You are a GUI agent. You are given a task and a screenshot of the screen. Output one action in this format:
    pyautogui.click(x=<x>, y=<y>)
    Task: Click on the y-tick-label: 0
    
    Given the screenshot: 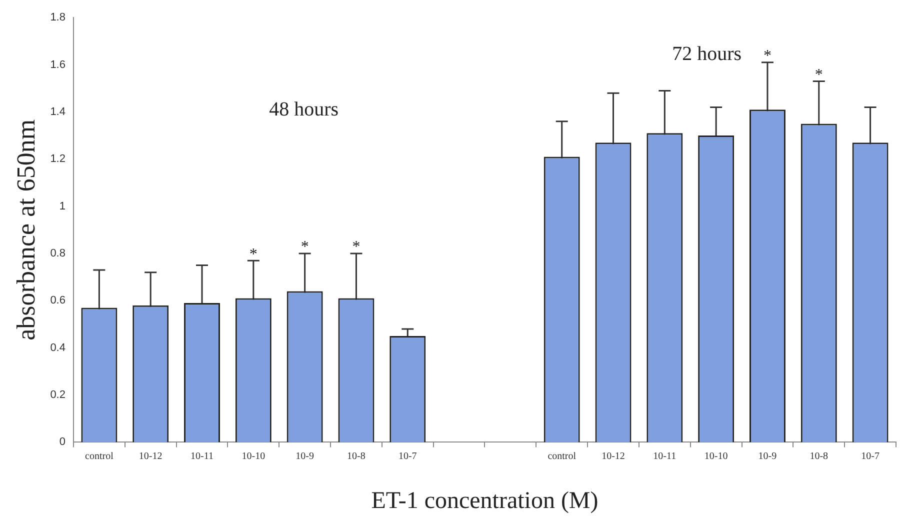 What is the action you would take?
    pyautogui.click(x=62, y=442)
    